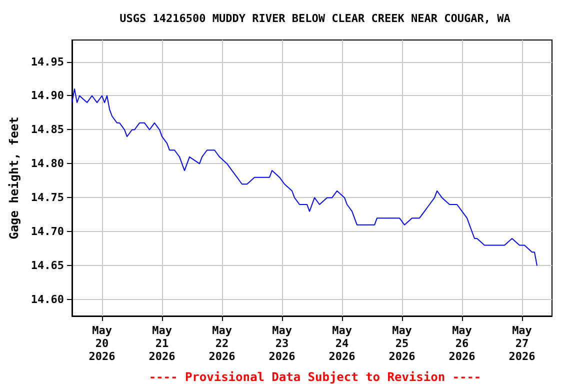  I want to click on y-tick-label: 14.75, so click(47, 197).